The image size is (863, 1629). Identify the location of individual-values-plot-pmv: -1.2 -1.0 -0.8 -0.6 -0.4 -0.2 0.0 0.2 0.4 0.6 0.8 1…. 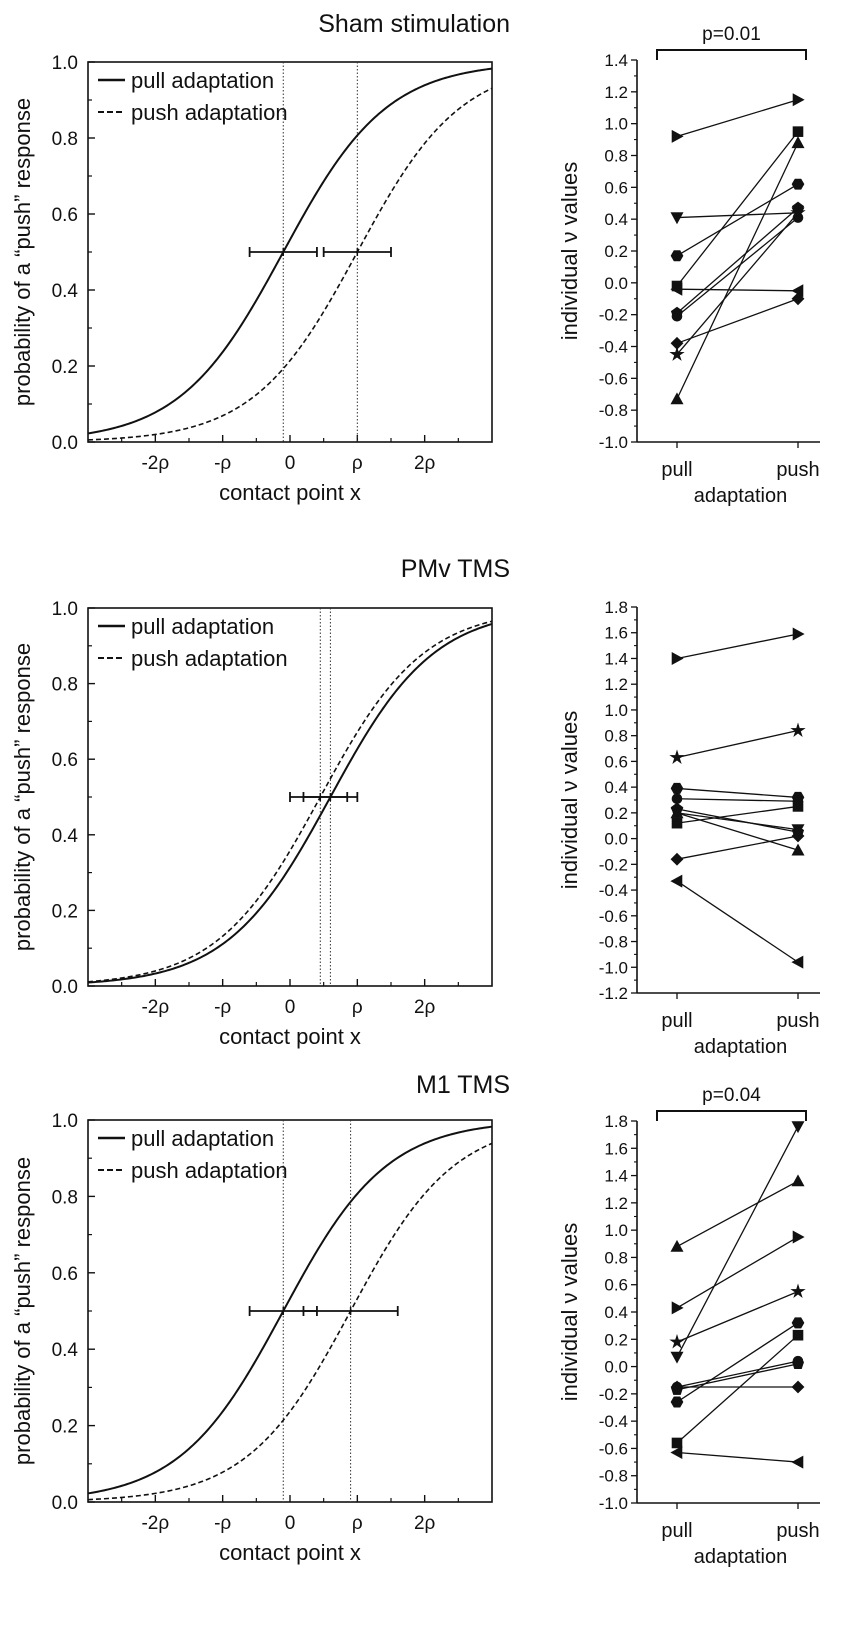
(688, 828).